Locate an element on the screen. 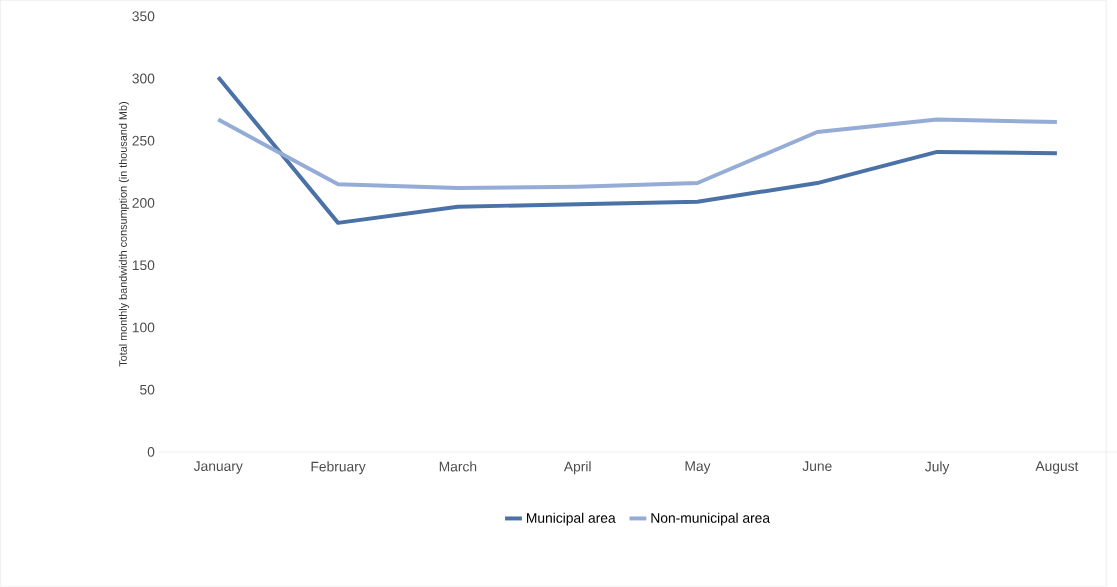  x-tick-label: April is located at coordinates (577, 468).